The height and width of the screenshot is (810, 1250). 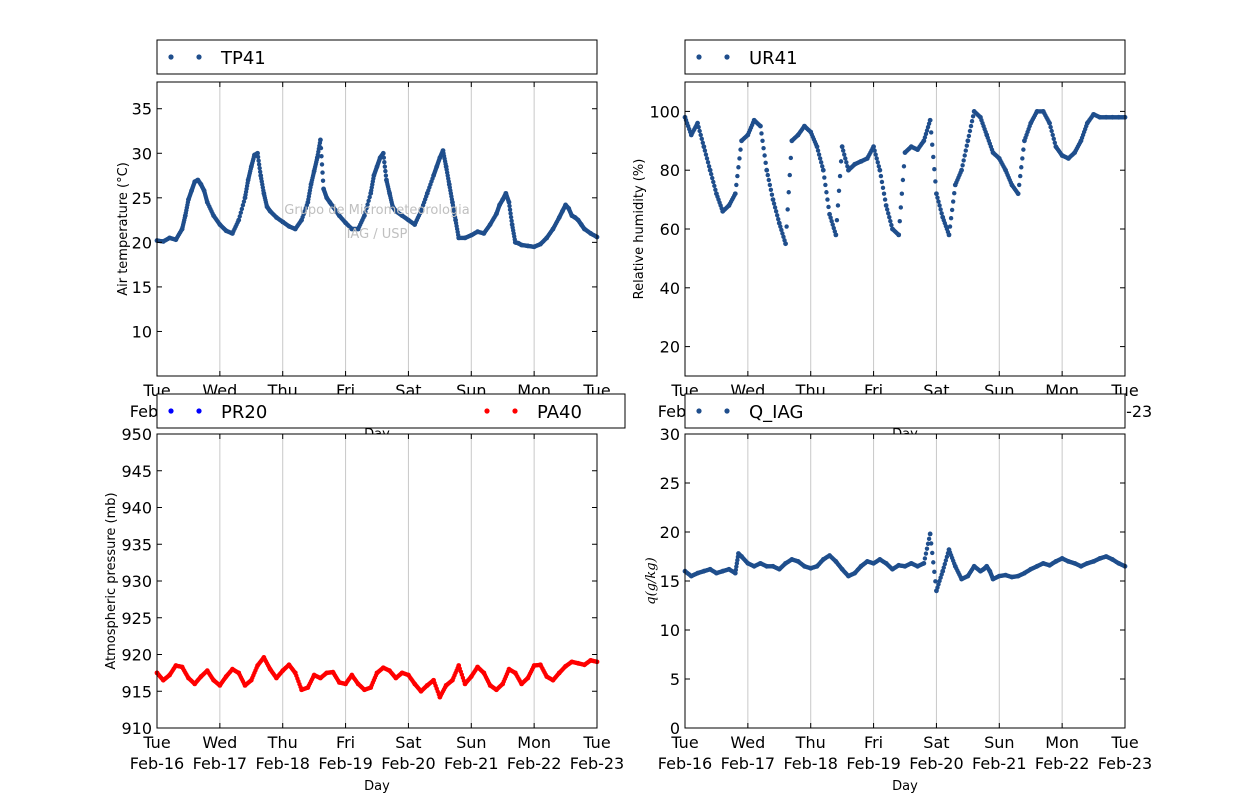 What do you see at coordinates (1124, 742) in the screenshot?
I see `x-tick-label: Tue` at bounding box center [1124, 742].